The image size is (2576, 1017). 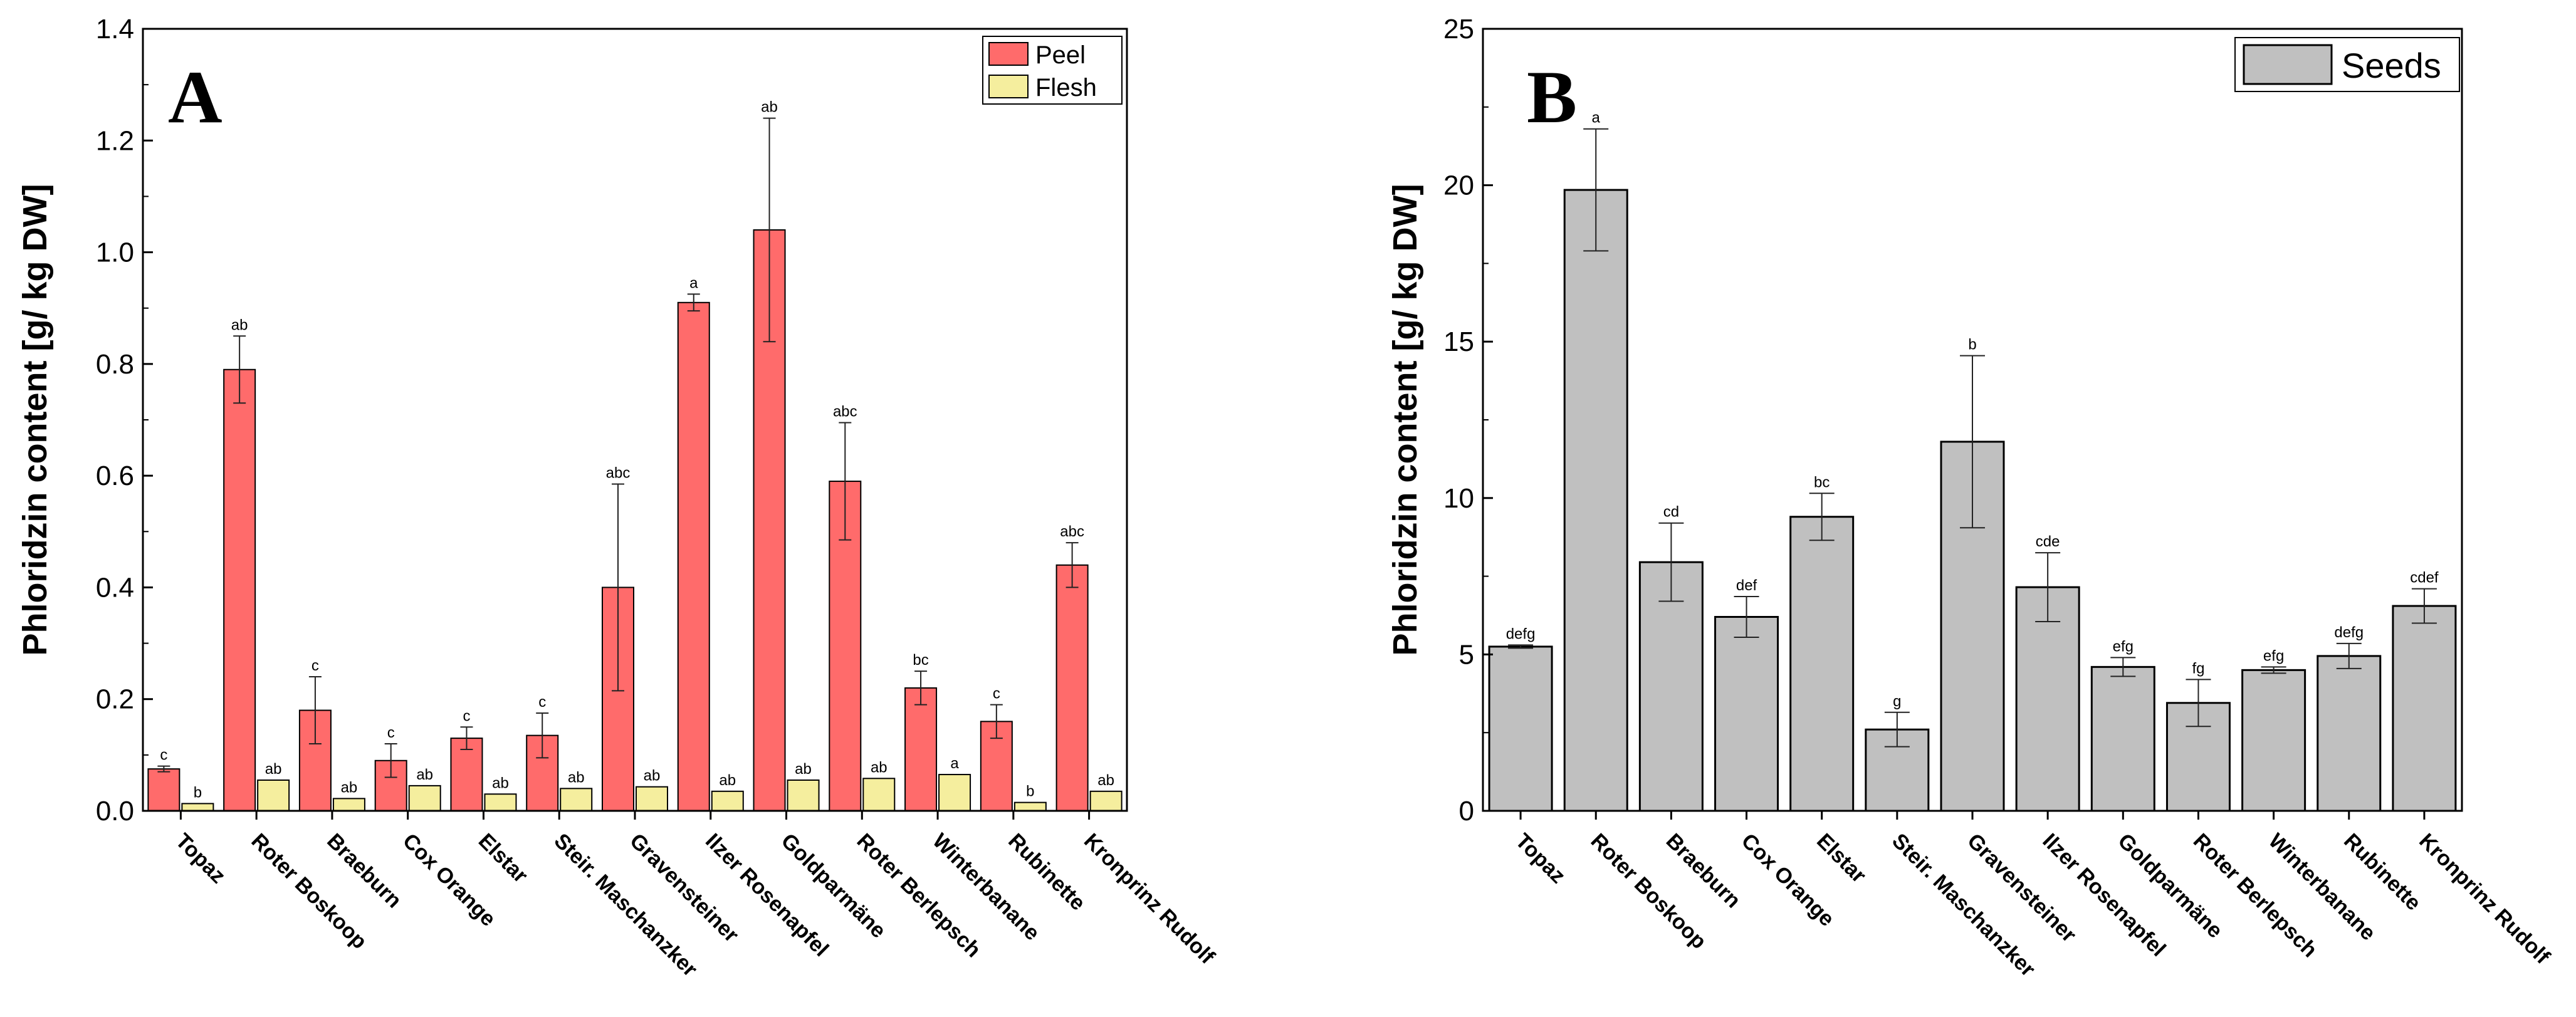 I want to click on sig-label-flesh-rubinette: b, so click(x=1030, y=792).